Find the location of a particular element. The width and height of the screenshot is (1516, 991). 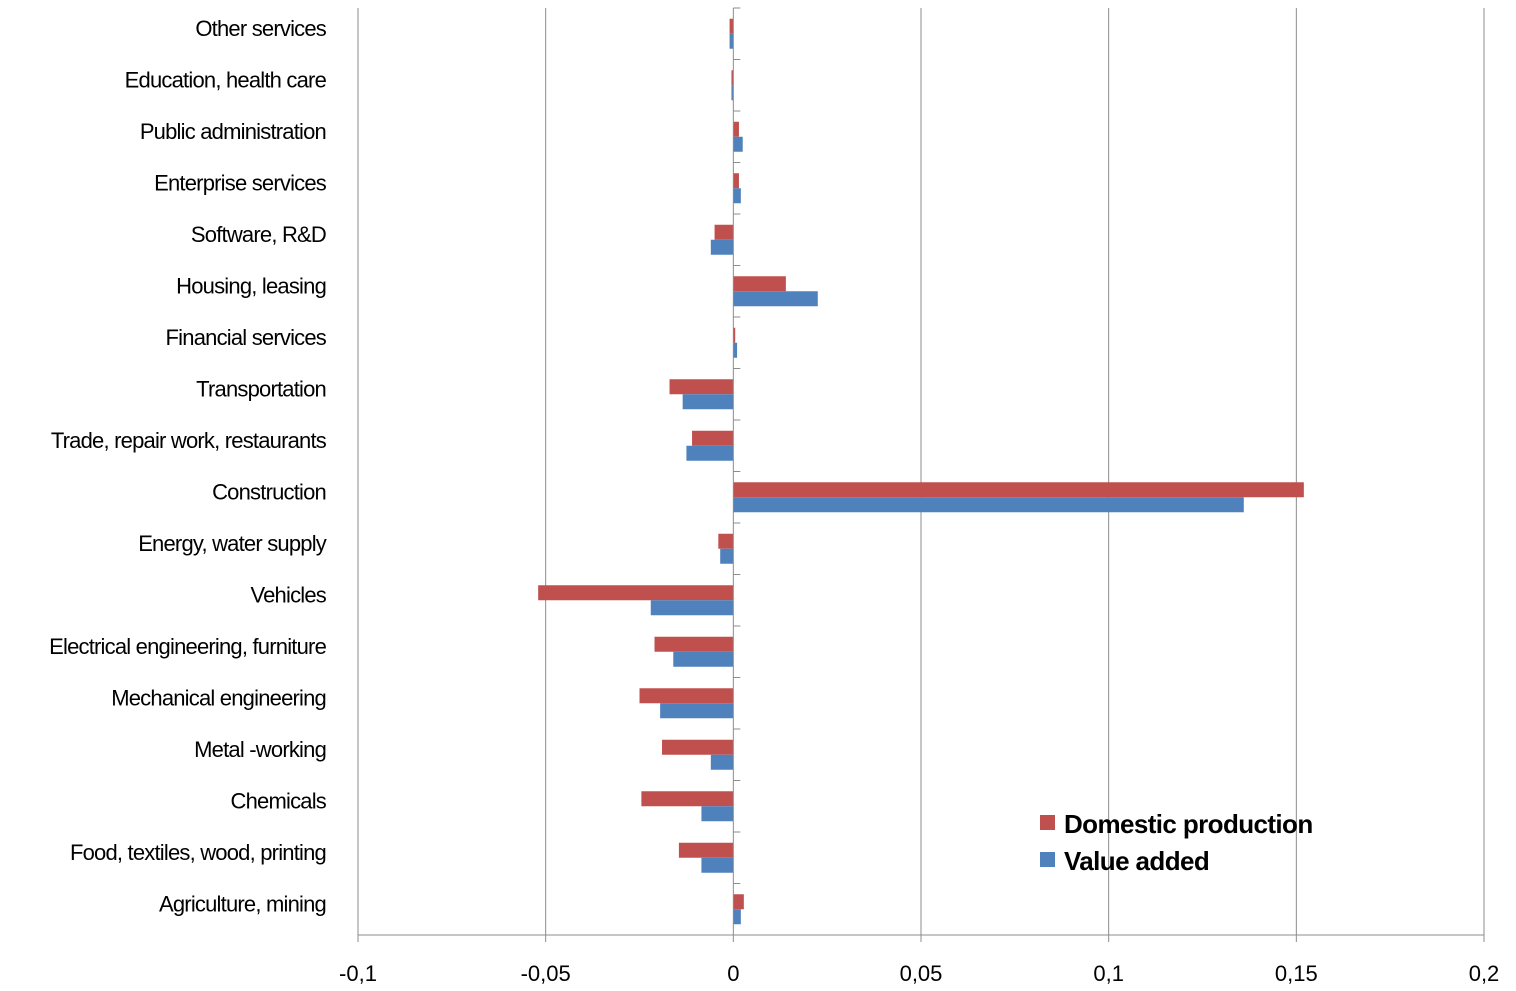

legend-label: Value added is located at coordinates (1136, 861).